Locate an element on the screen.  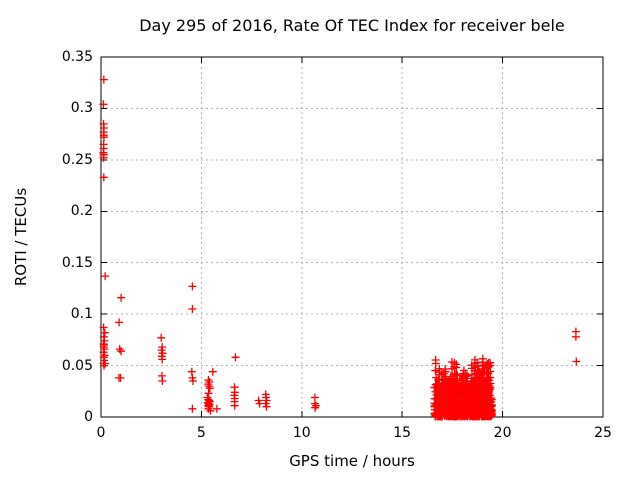
x-tick-label: 10 is located at coordinates (301, 433).